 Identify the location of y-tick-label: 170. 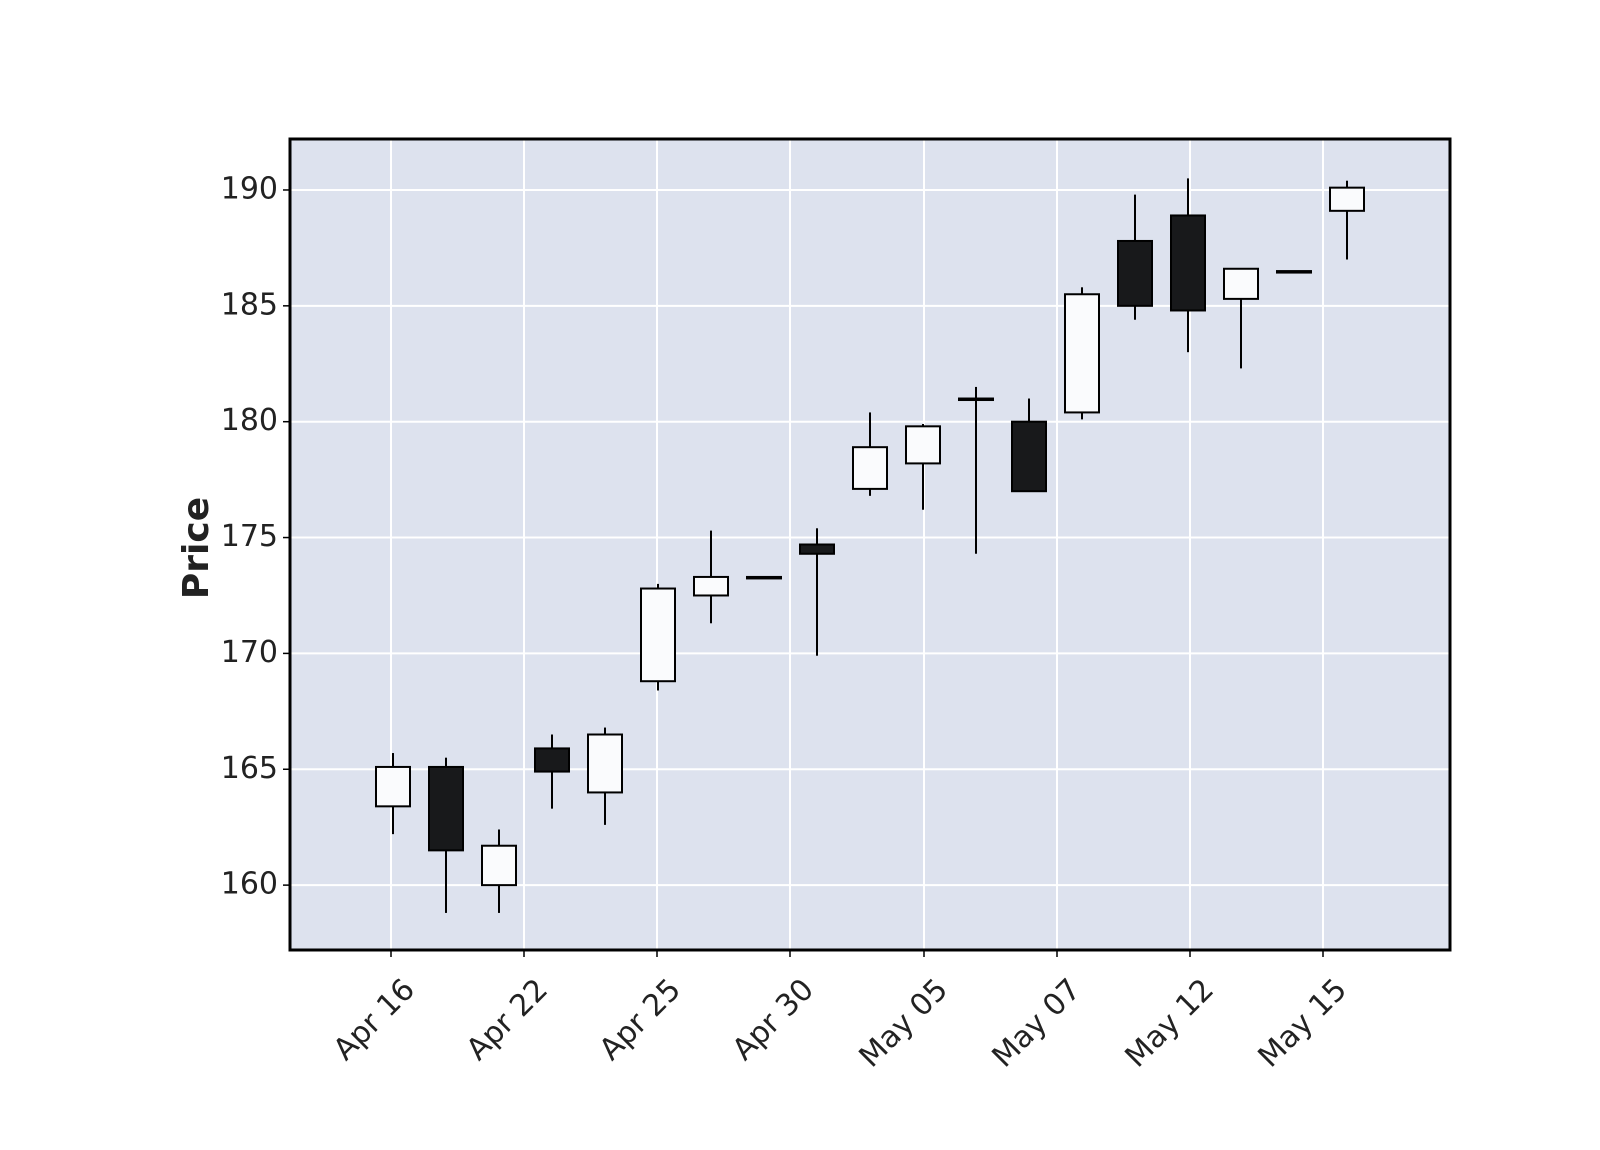
(249, 652).